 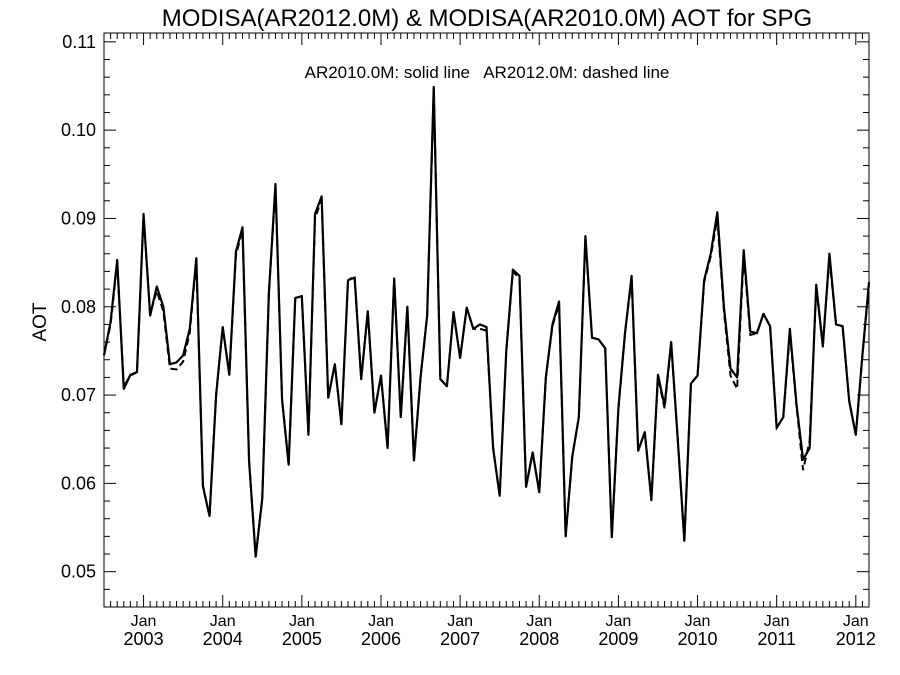 I want to click on y-tick-label: 0.05, so click(x=78, y=572).